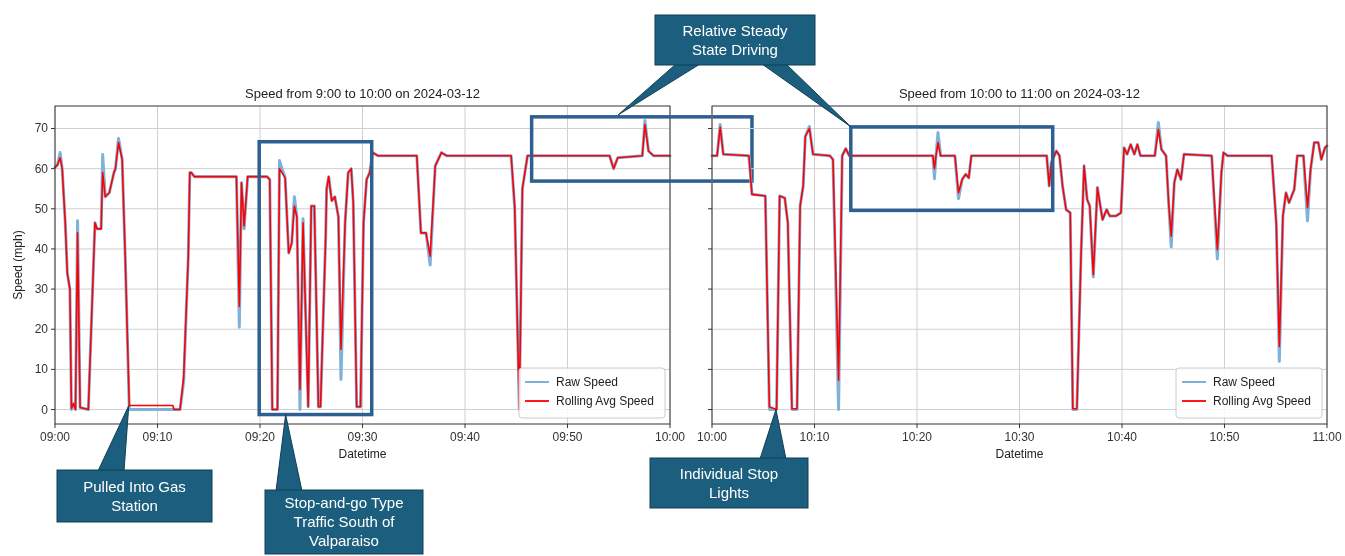  I want to click on x-tick-label: 10:40, so click(1122, 437).